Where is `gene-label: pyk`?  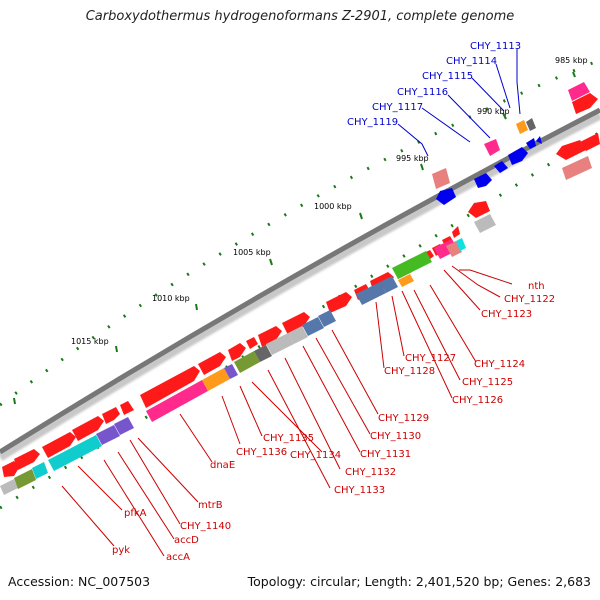
gene-label: pyk is located at coordinates (121, 550).